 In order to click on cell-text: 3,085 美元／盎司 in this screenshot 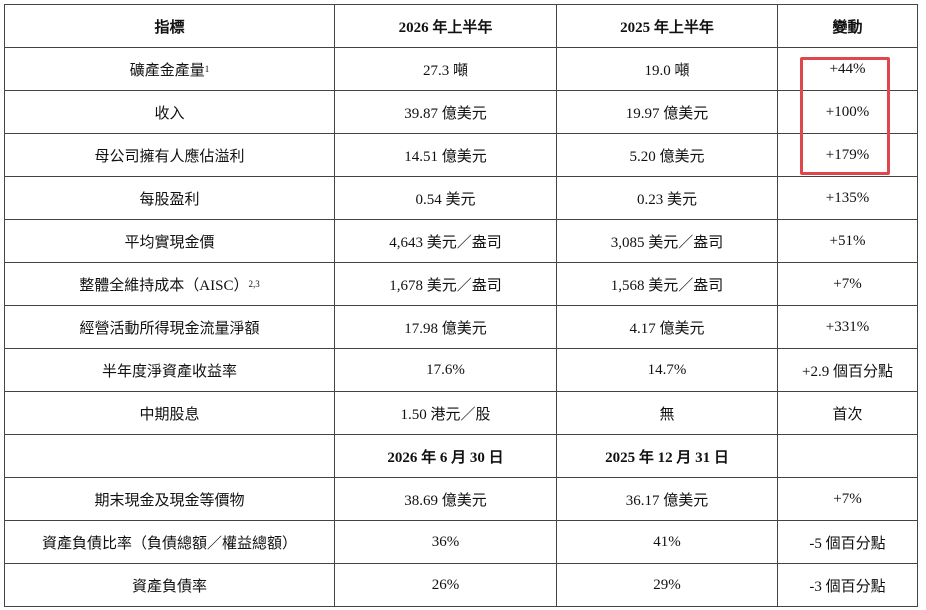, I will do `click(667, 242)`.